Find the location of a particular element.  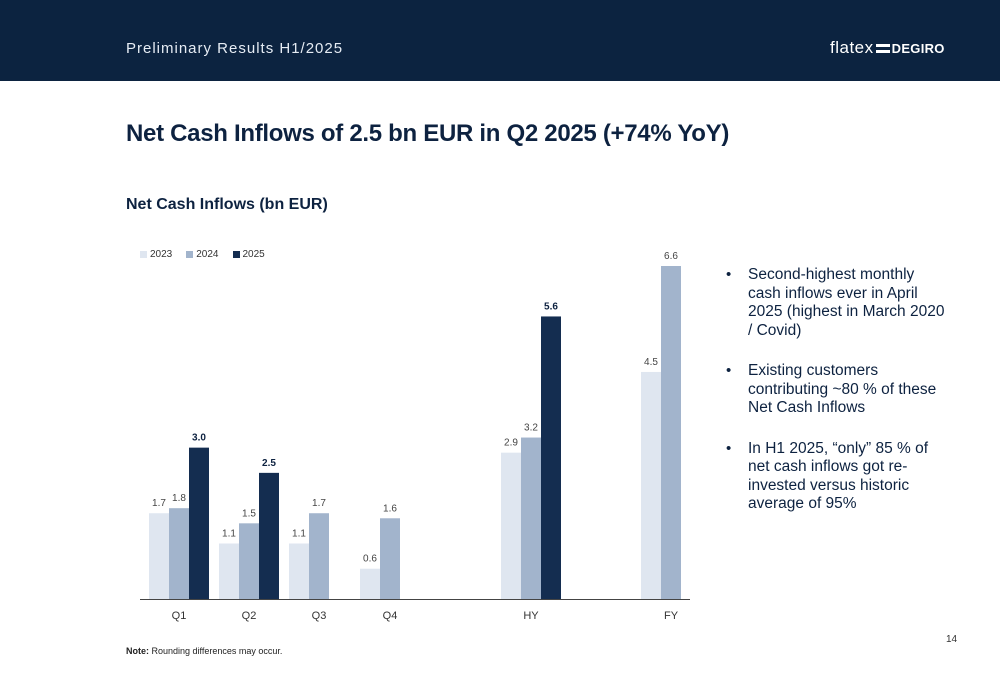

bar-HY-2024 is located at coordinates (531, 518).